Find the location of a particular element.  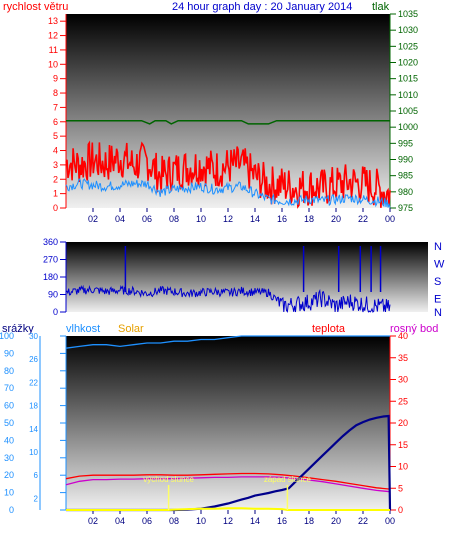

humidity-tick-label: 50 is located at coordinates (9, 423).